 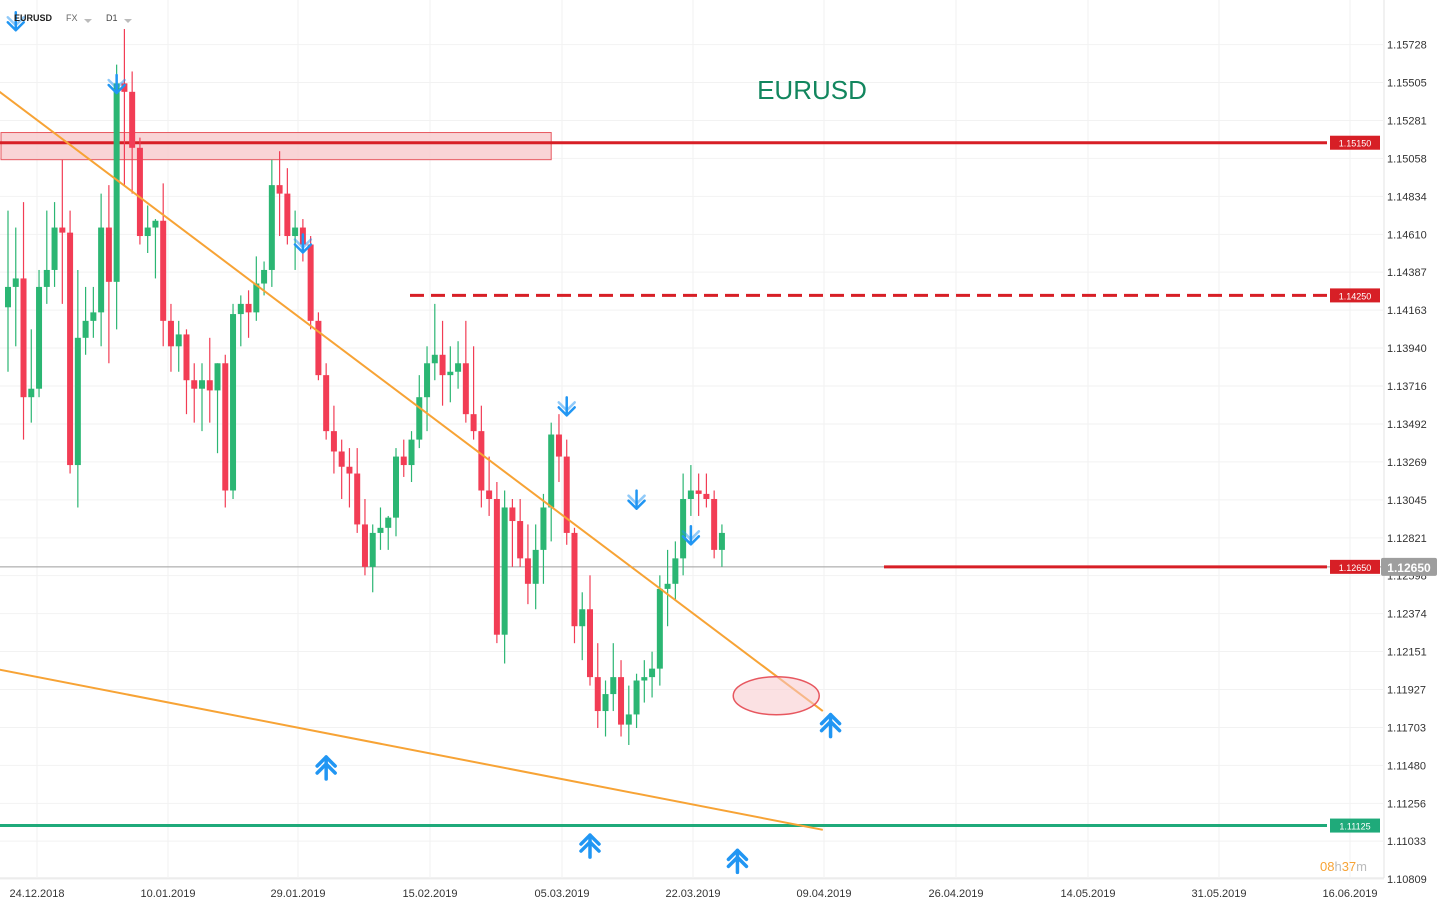 What do you see at coordinates (128, 21) in the screenshot?
I see `timeframe-dropdown-icon` at bounding box center [128, 21].